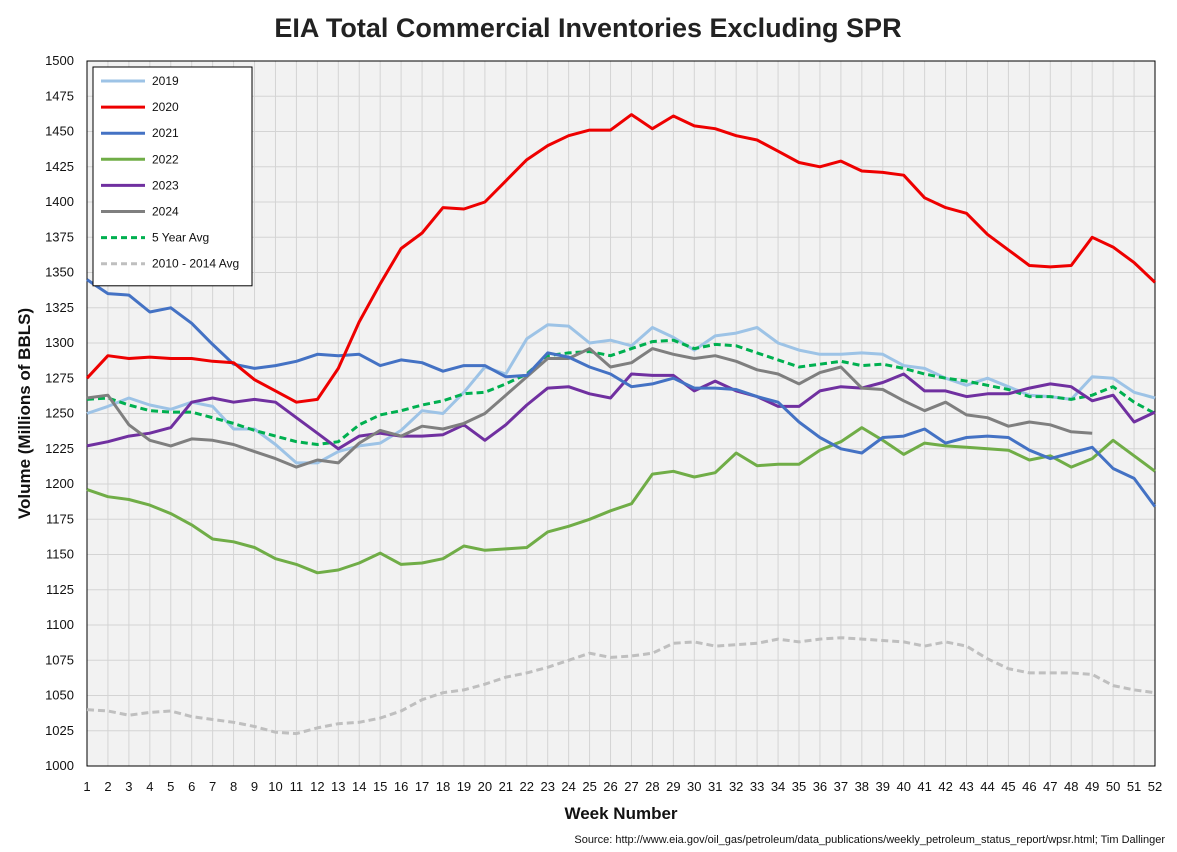 The image size is (1177, 852). I want to click on y-tick-label: 1225, so click(59, 448).